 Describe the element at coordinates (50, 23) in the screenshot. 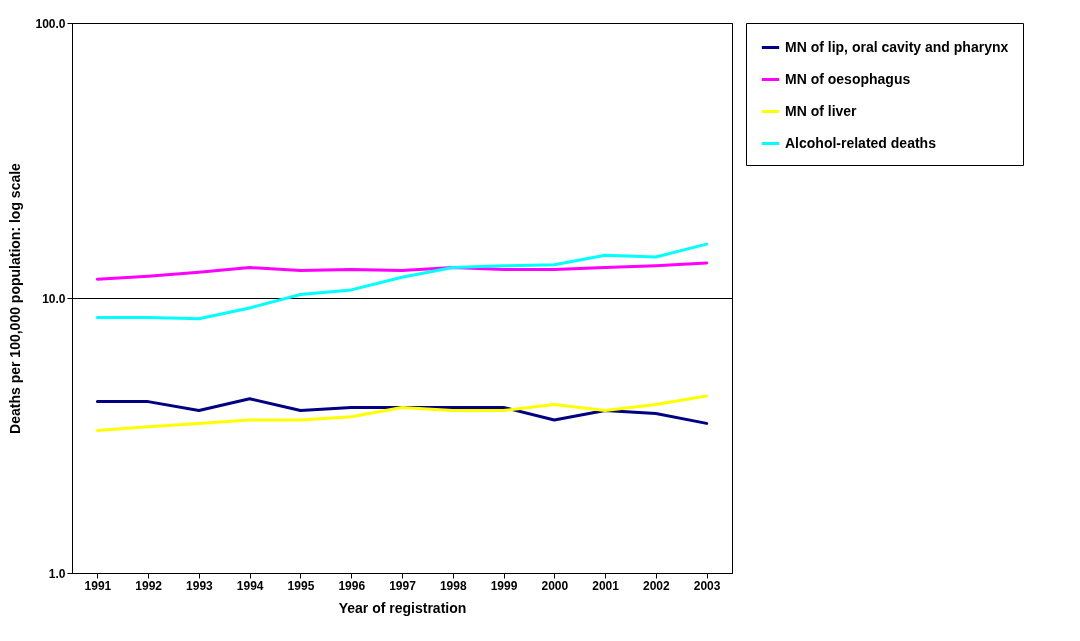

I see `y-tick-label: 100.0` at that location.